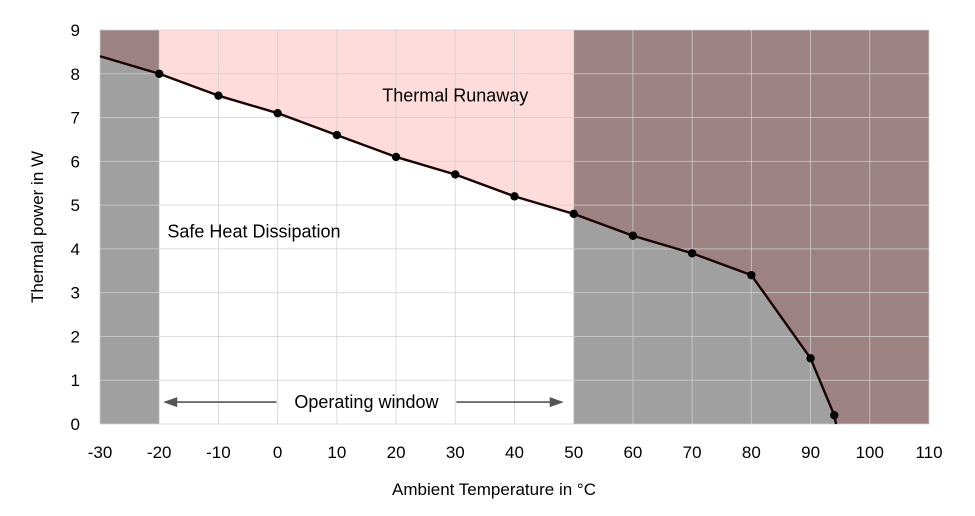 The height and width of the screenshot is (516, 975). What do you see at coordinates (75, 118) in the screenshot?
I see `y-tick-label: 7` at bounding box center [75, 118].